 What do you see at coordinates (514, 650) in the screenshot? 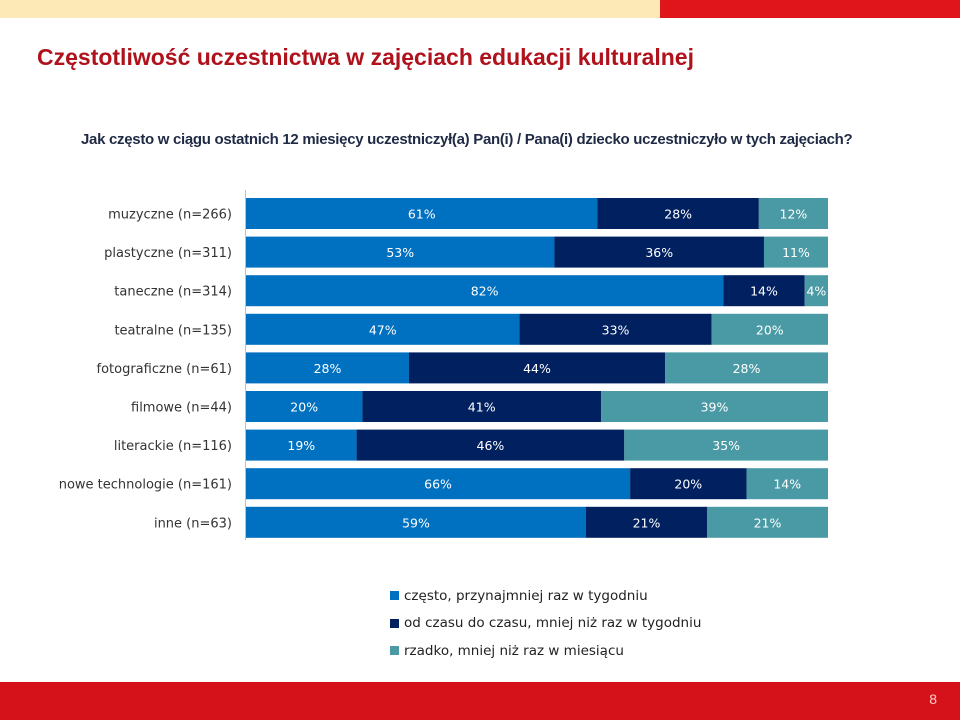
I see `legend-label: rzadko, mniej niż raz w miesiącu` at bounding box center [514, 650].